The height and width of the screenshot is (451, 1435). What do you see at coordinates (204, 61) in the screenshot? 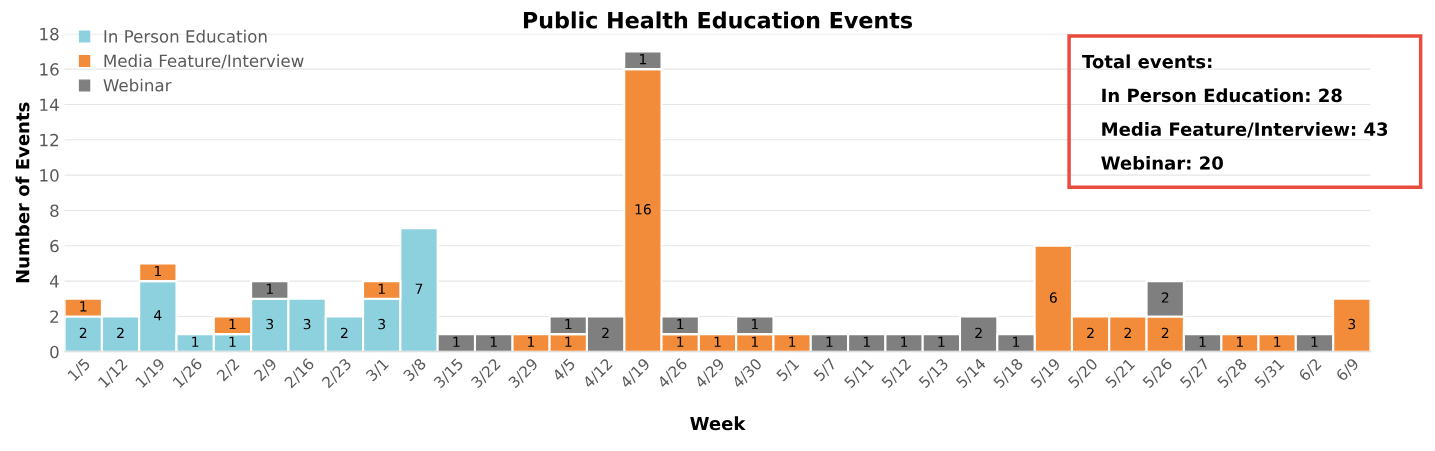
I see `legend-label: Media Feature/Interview` at bounding box center [204, 61].